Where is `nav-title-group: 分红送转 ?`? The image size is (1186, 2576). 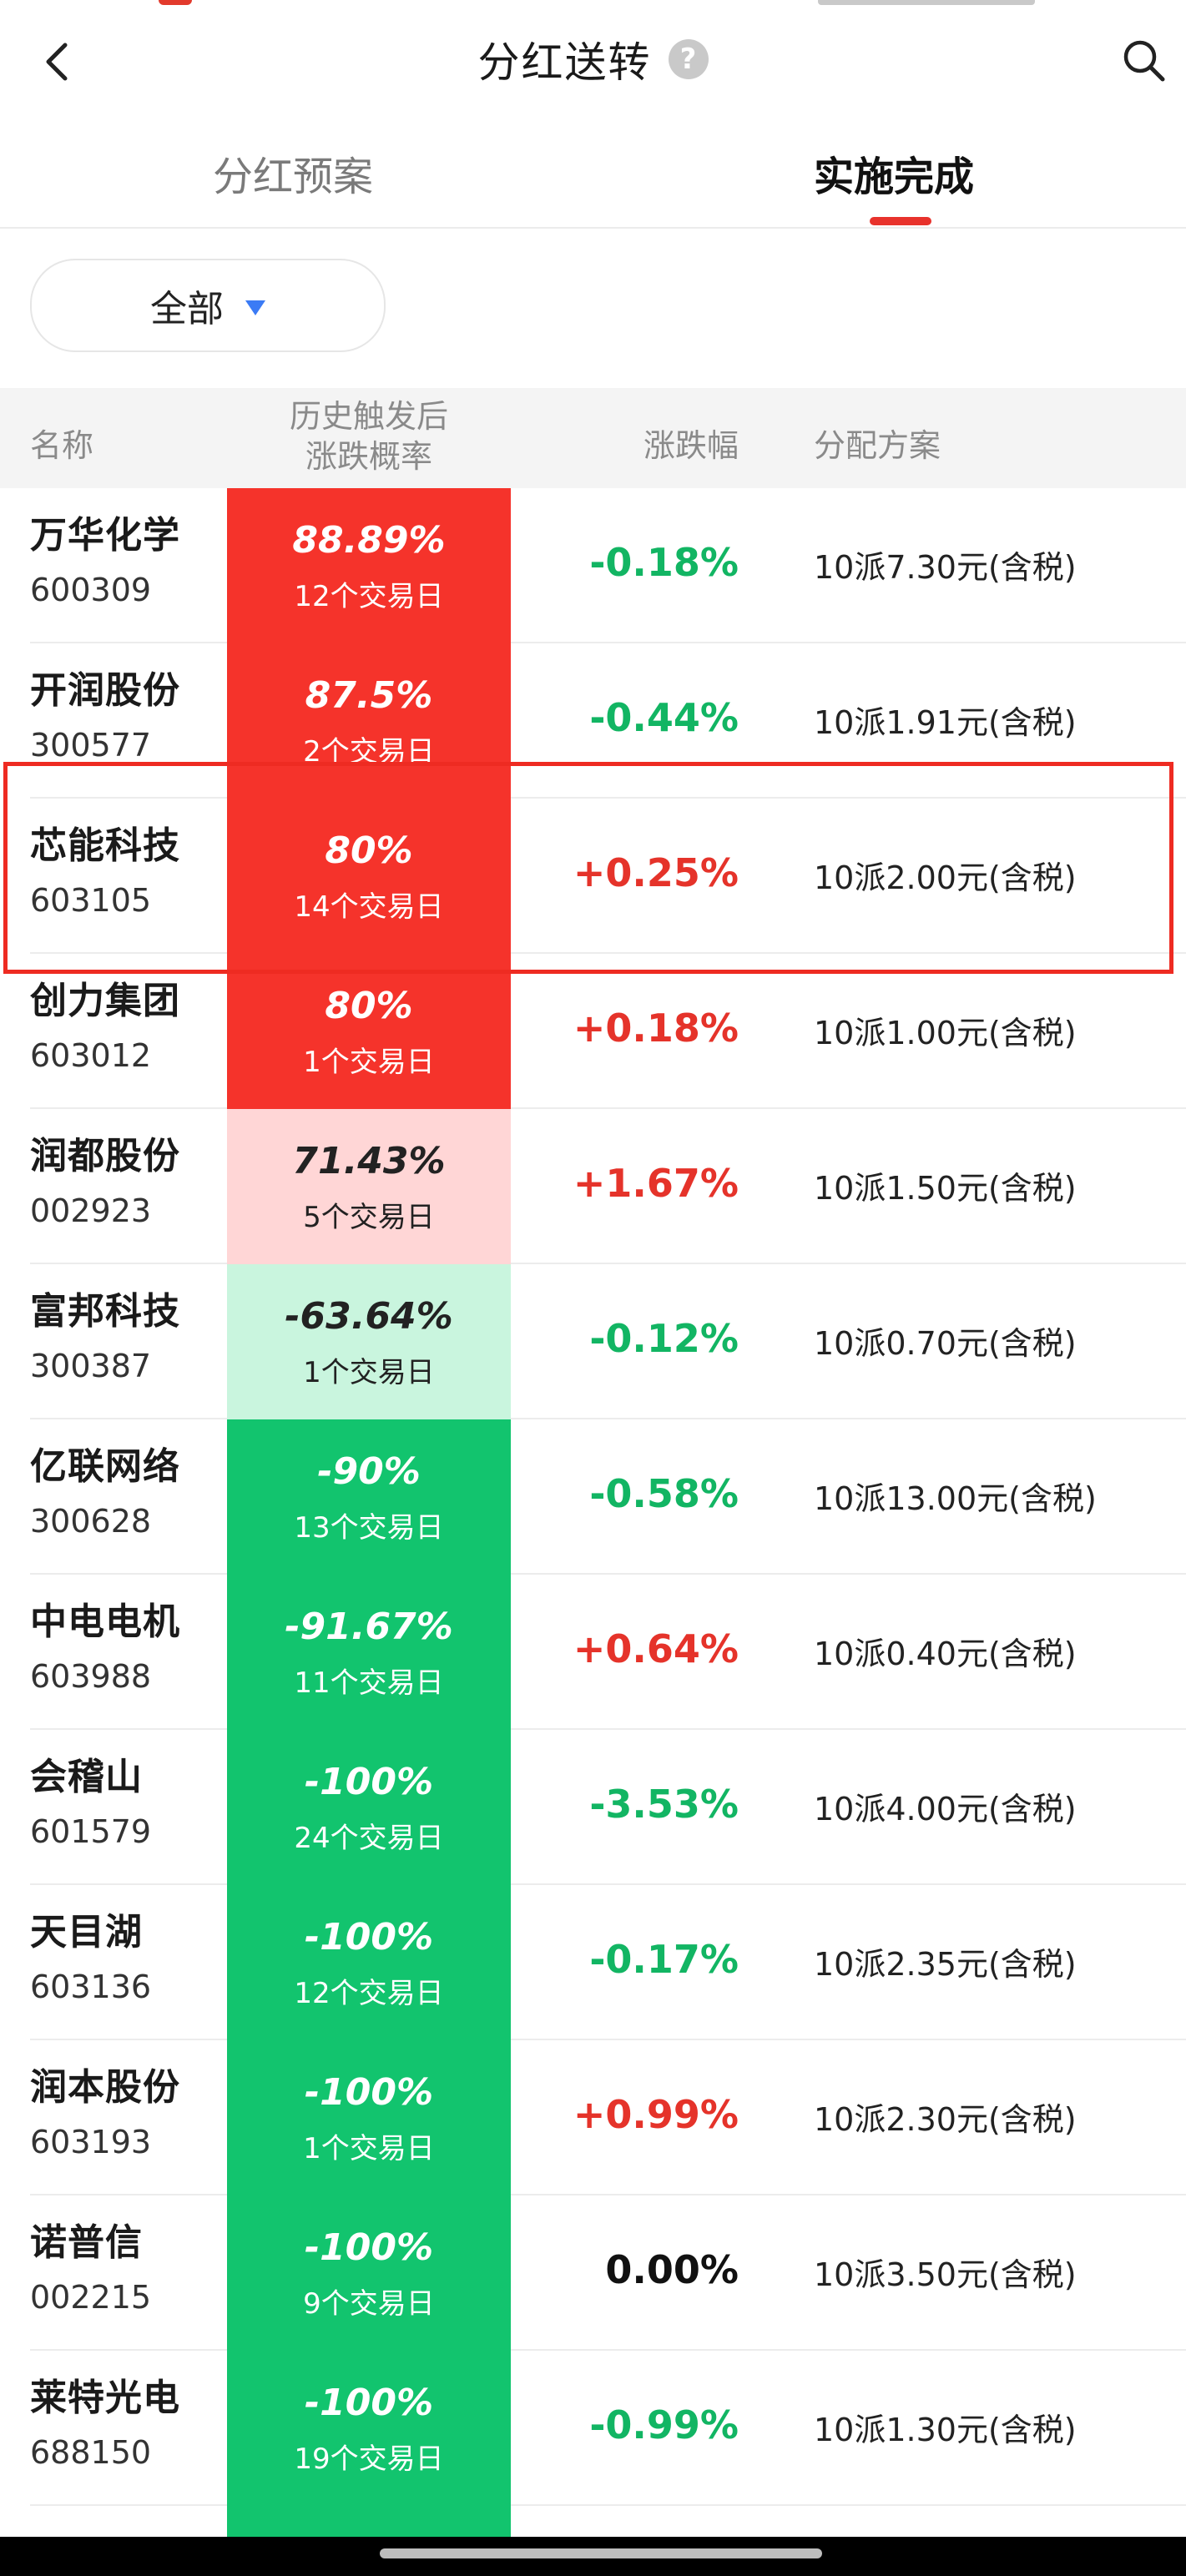 nav-title-group: 分红送转 ? is located at coordinates (593, 59).